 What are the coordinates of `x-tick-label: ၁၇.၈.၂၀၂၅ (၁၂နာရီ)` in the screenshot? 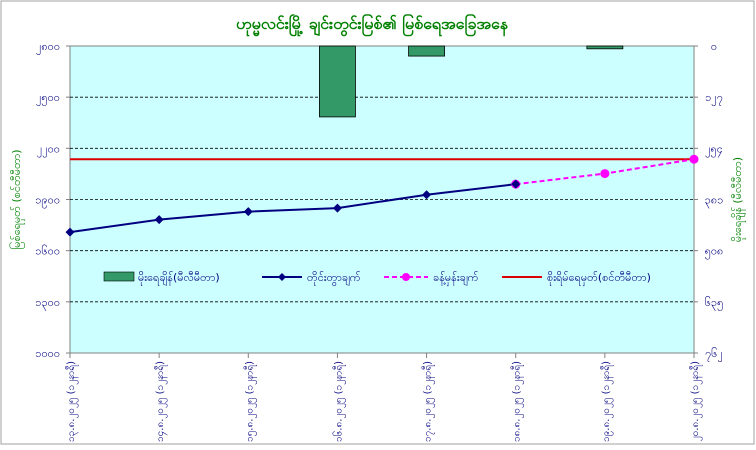 It's located at (428, 401).